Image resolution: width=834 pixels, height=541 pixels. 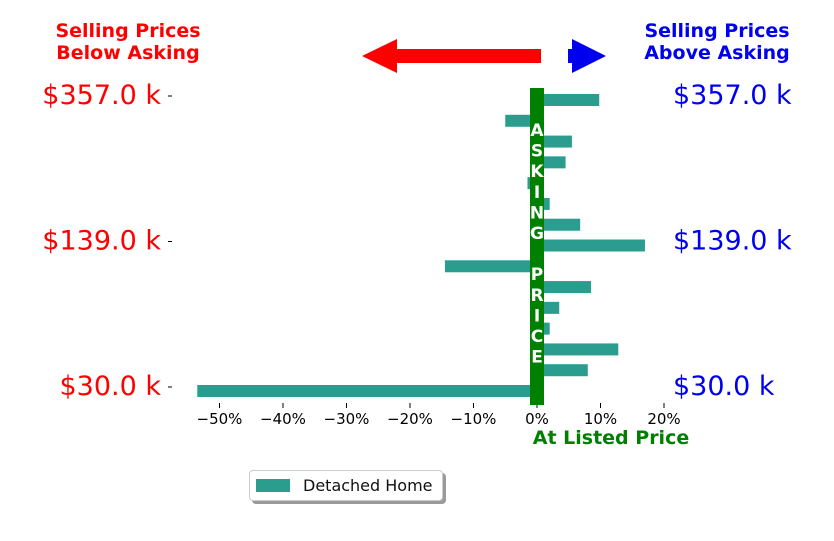 I want to click on y-label-right: $357.0 k, so click(x=732, y=95).